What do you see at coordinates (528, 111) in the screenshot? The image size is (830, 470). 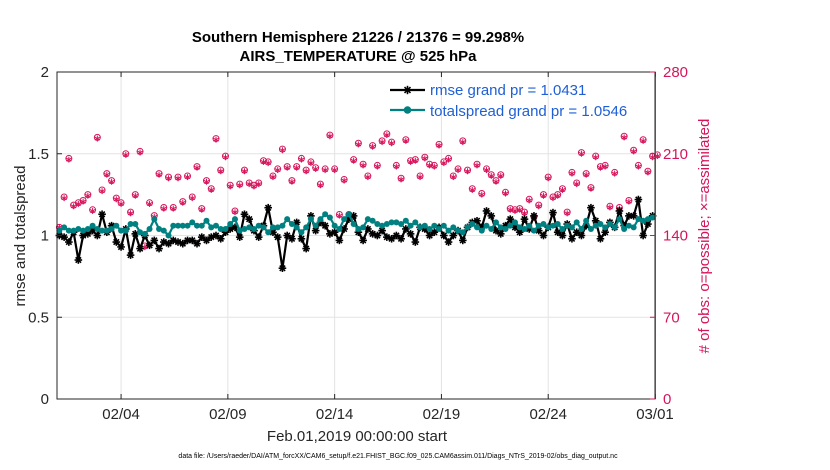 I see `legend-totalspread-label: totalspread grand pr = 1.0546` at bounding box center [528, 111].